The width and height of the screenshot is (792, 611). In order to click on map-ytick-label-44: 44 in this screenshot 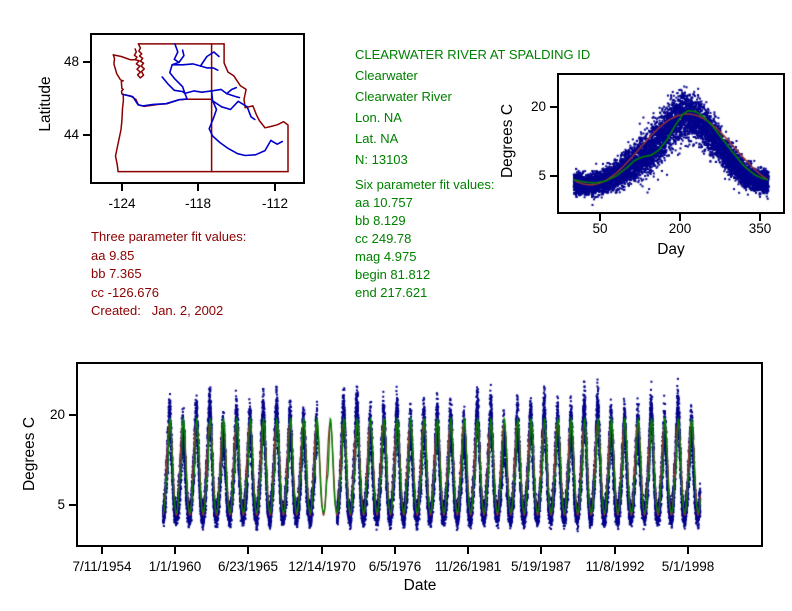, I will do `click(71, 134)`.